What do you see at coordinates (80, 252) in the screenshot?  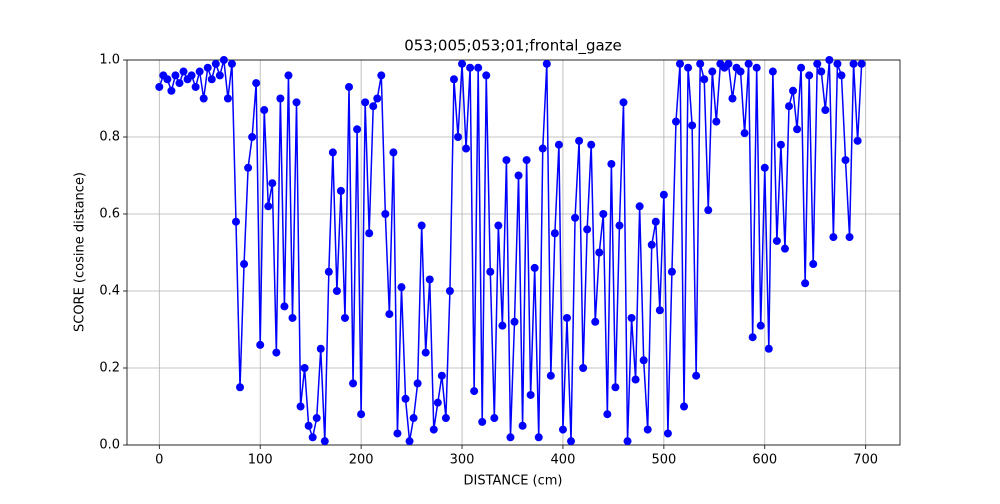 I see `y-axis-label: SCORE (cosine distance)` at bounding box center [80, 252].